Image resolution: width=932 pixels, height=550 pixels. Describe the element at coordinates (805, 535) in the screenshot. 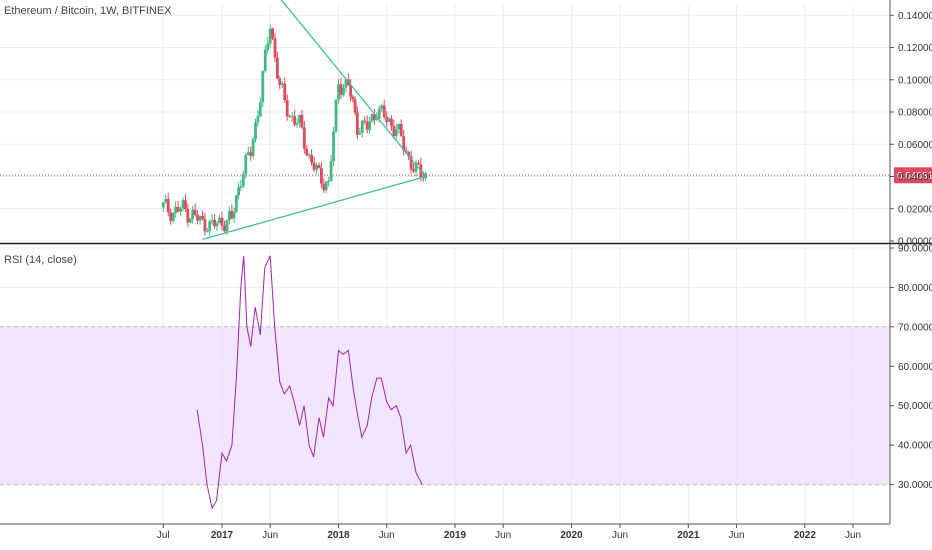

I see `x-tick-label: 2022` at that location.